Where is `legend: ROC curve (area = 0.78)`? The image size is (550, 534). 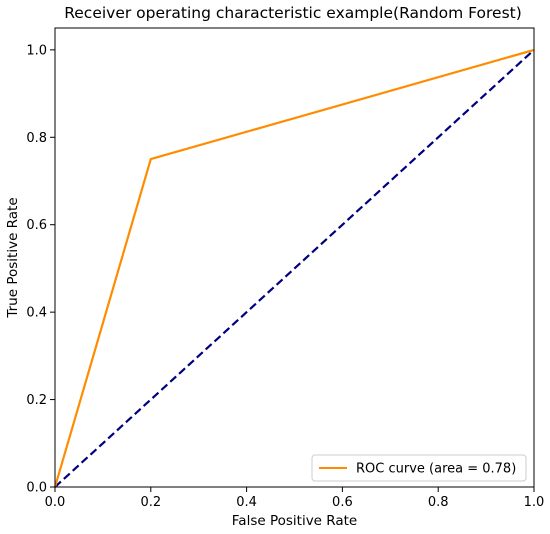
legend: ROC curve (area = 0.78) is located at coordinates (419, 468).